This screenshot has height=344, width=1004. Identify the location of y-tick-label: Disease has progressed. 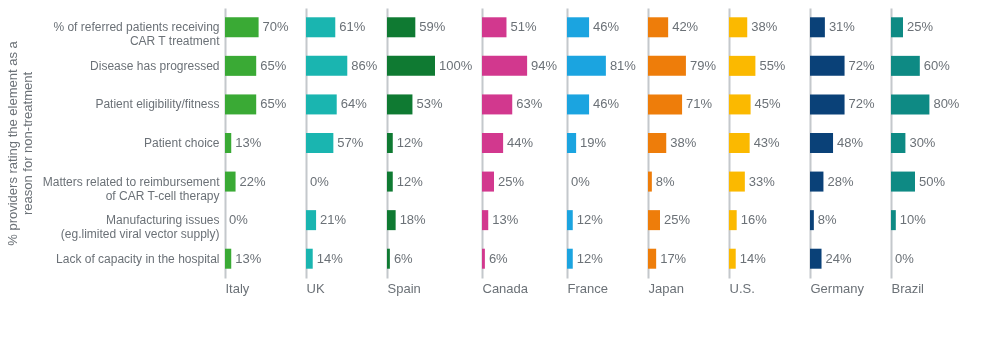
(155, 65).